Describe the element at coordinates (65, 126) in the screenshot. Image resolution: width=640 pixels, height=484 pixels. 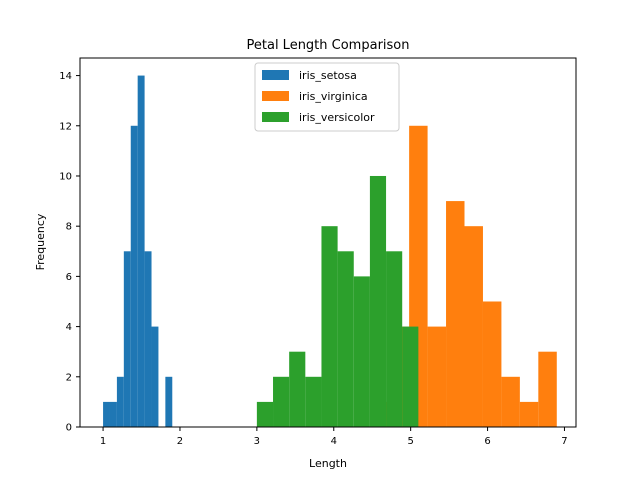
I see `y-tick-label: 12` at that location.